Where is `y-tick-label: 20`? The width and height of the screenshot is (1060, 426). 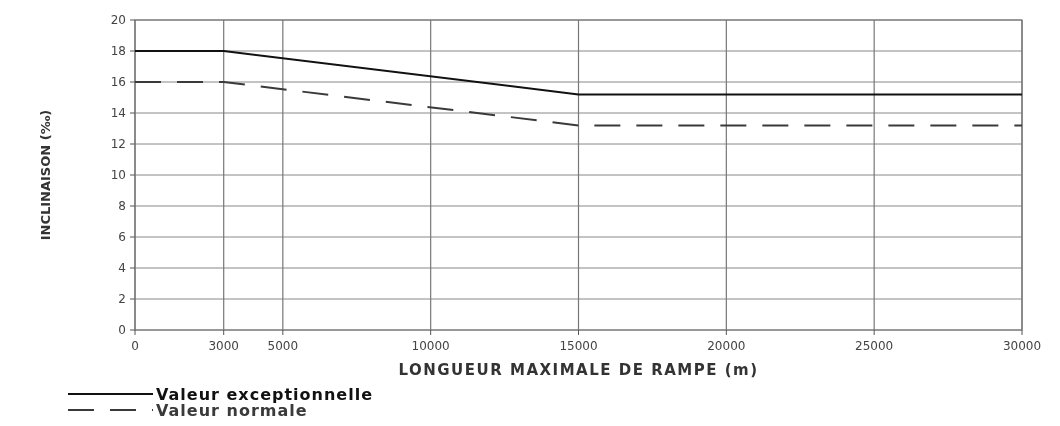
y-tick-label: 20 is located at coordinates (118, 20).